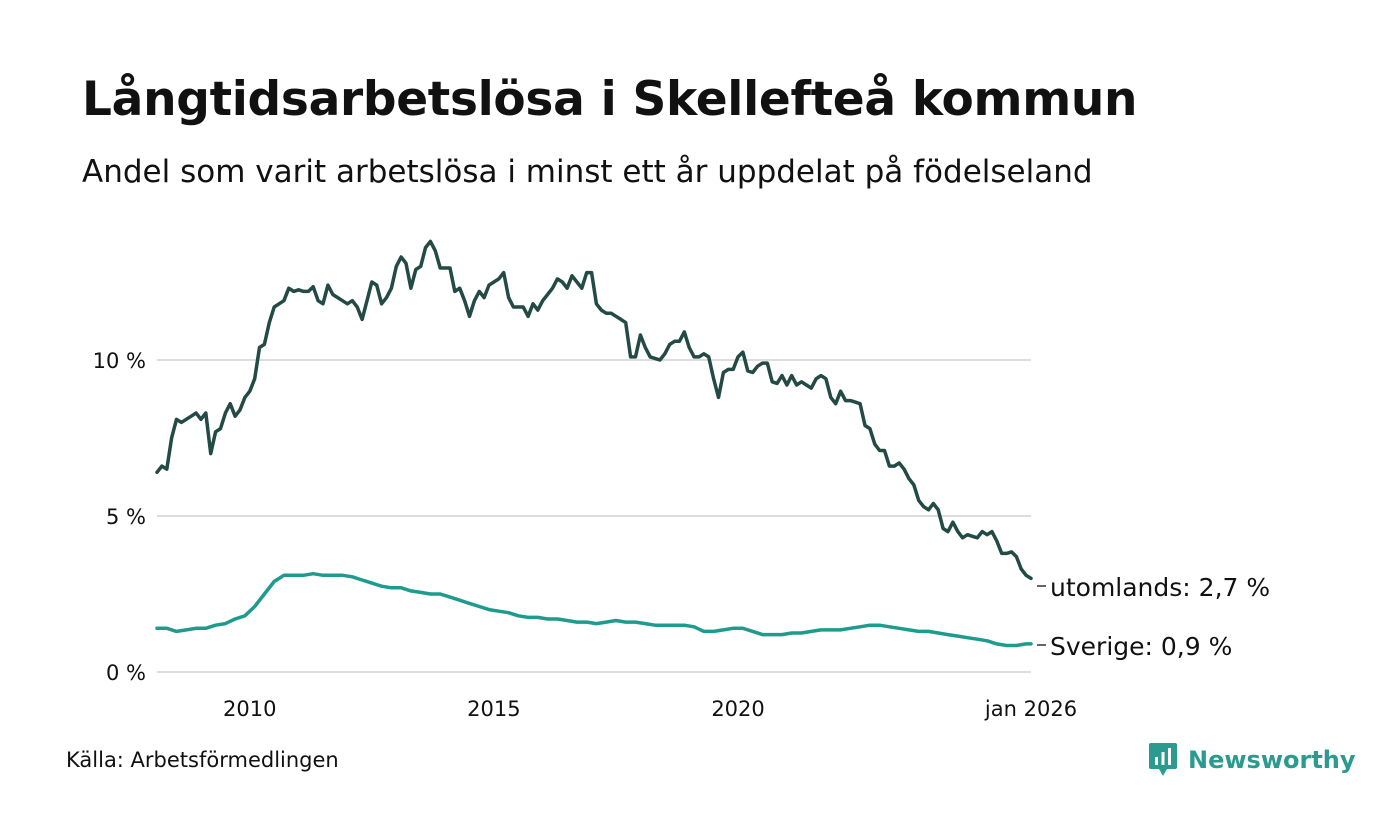 The height and width of the screenshot is (840, 1400). Describe the element at coordinates (119, 361) in the screenshot. I see `y-tick-label: 10 %` at that location.